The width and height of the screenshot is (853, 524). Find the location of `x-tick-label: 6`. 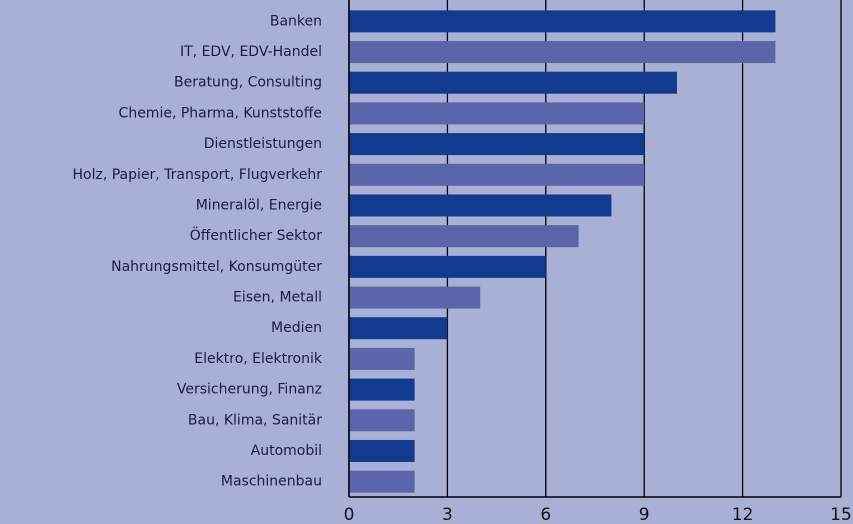

x-tick-label: 6 is located at coordinates (545, 514).